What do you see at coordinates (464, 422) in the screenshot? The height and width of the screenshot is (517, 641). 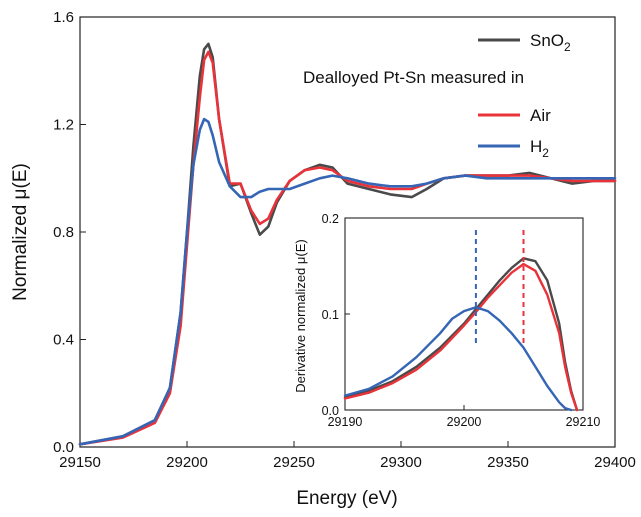 I see `inset-x-tick-label: 29200` at bounding box center [464, 422].